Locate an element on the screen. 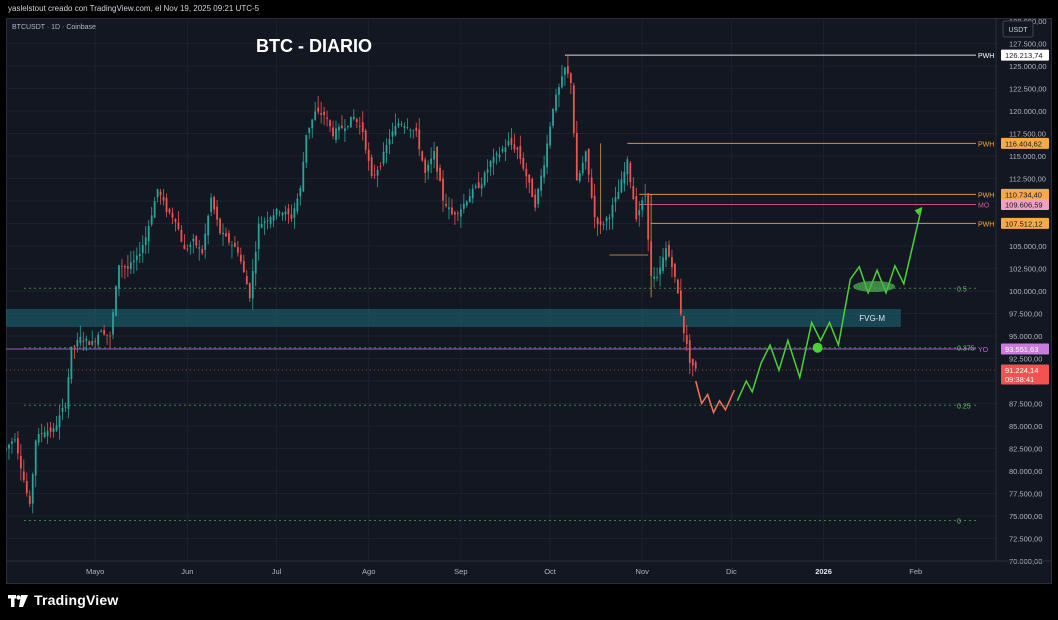 Image resolution: width=1058 pixels, height=620 pixels. tradingview-logo: TradingView is located at coordinates (63, 600).